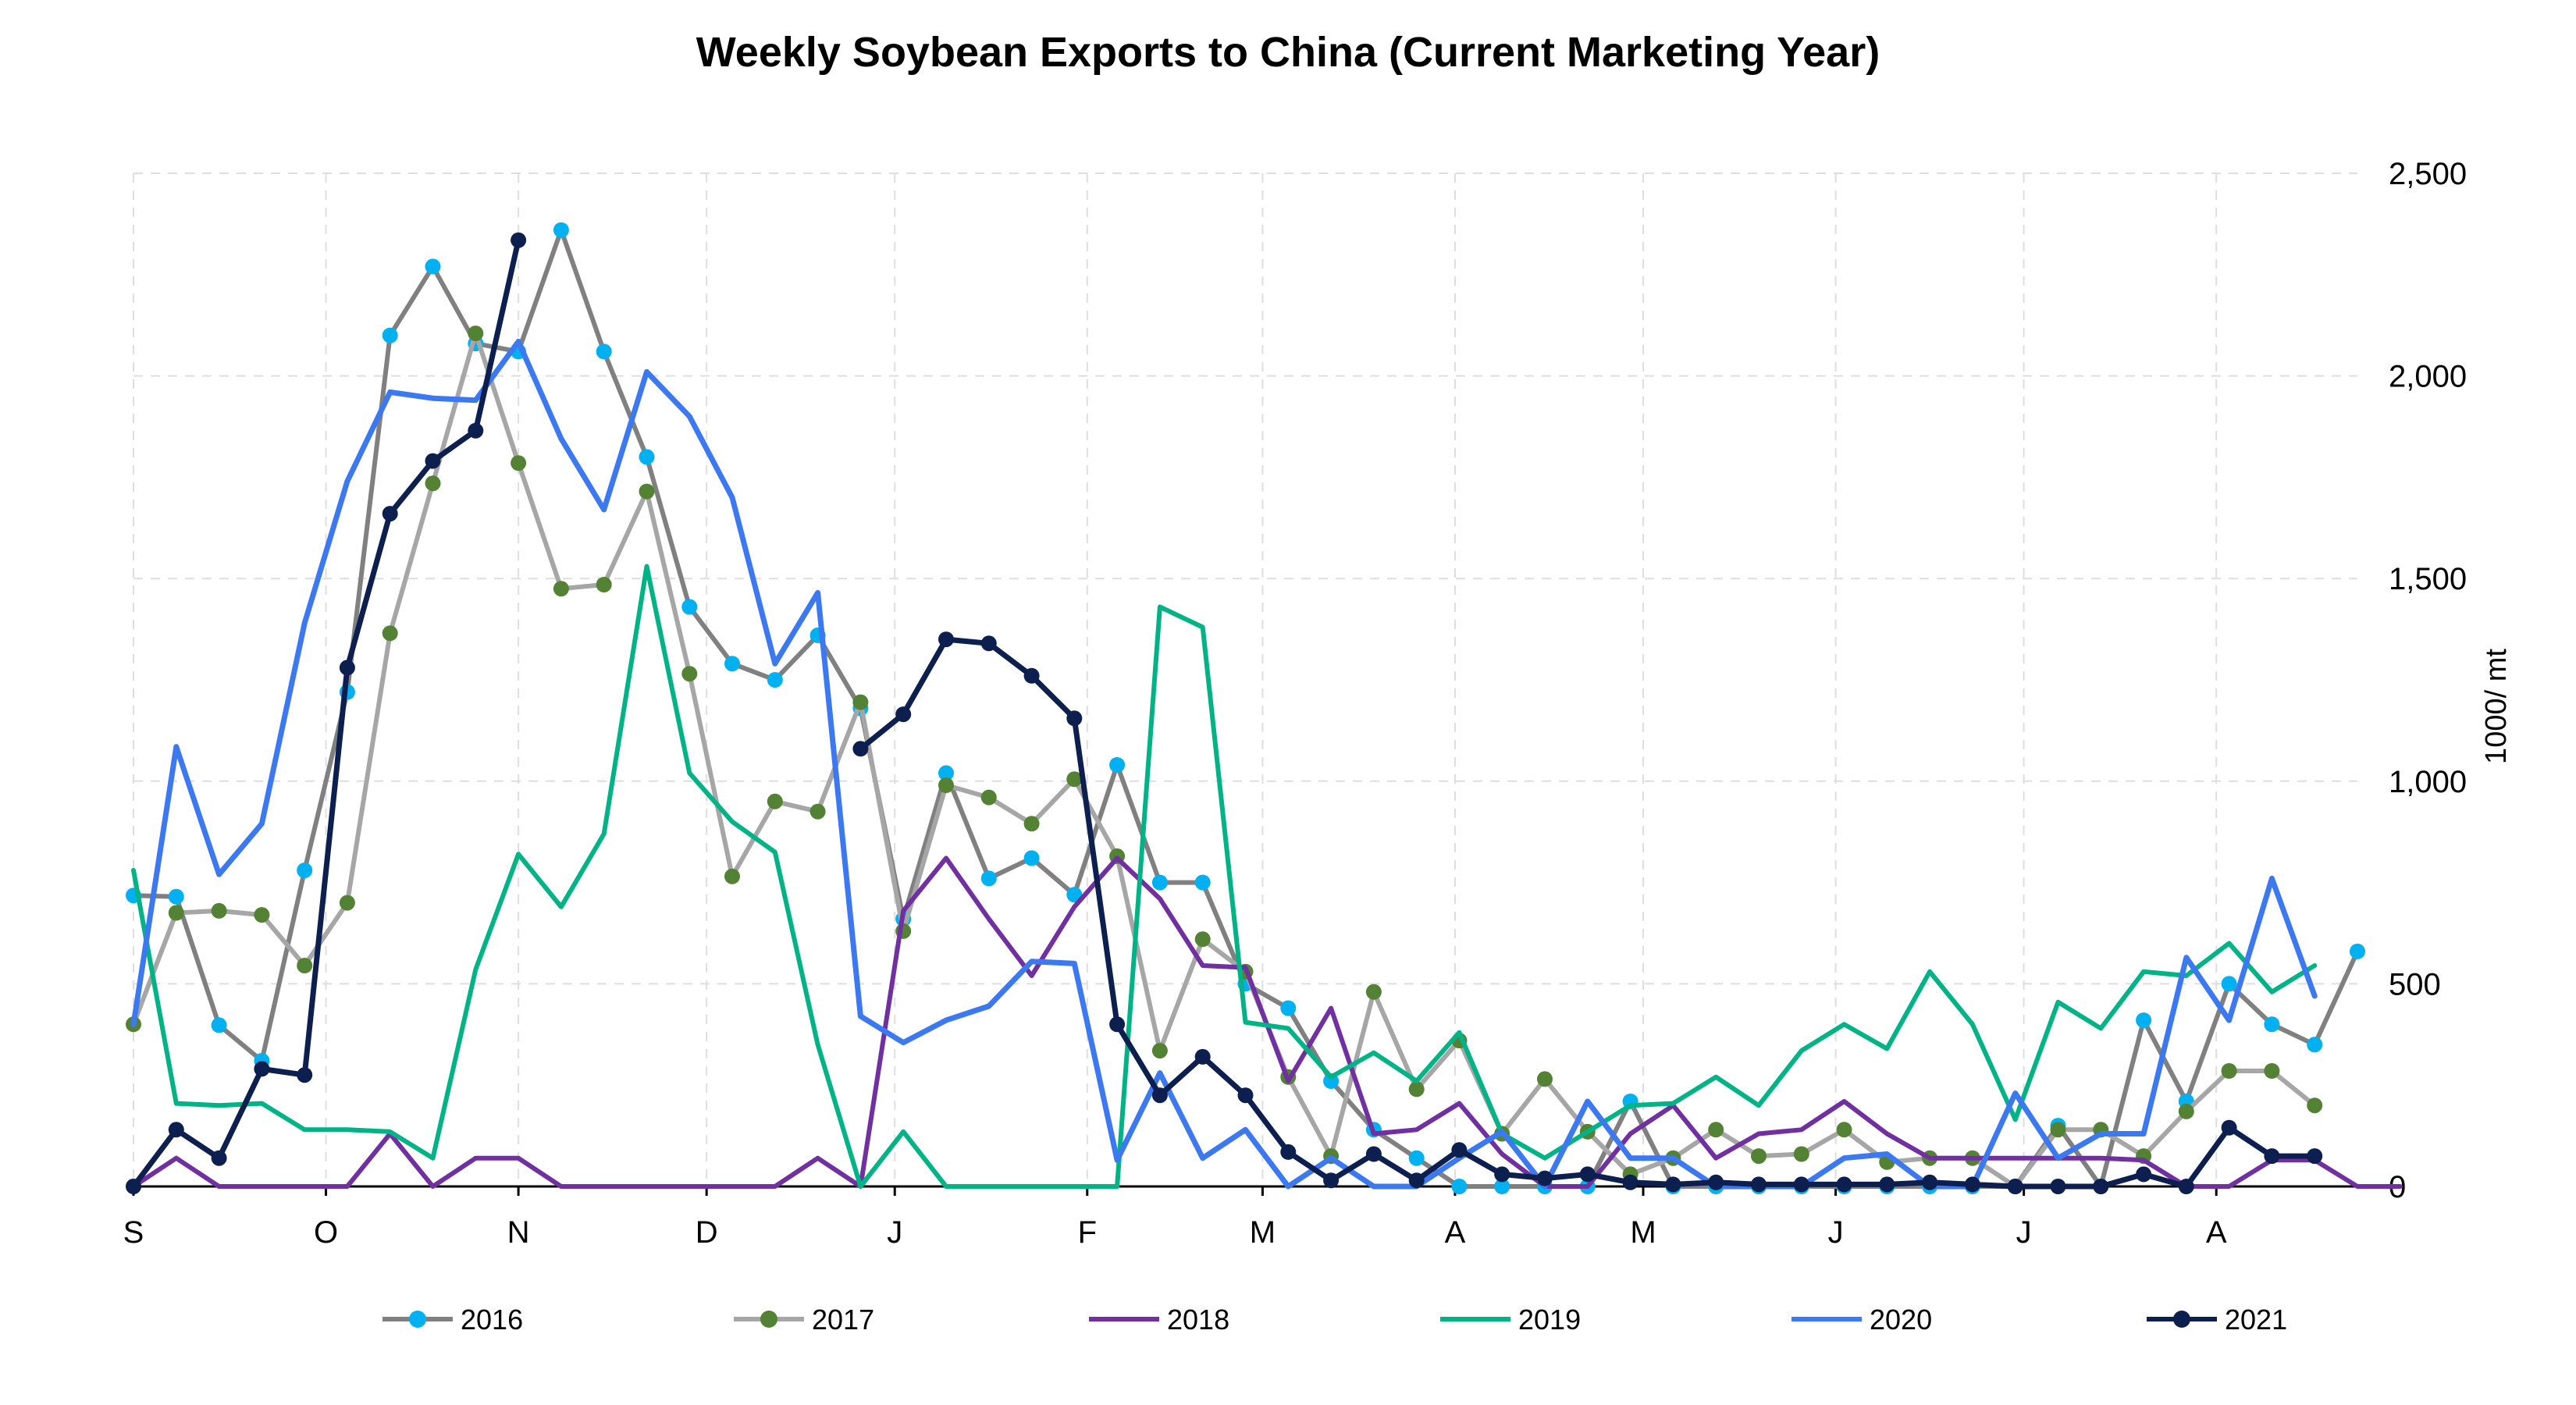 Image resolution: width=2576 pixels, height=1405 pixels. What do you see at coordinates (1510, 1320) in the screenshot?
I see `legend-item-2019: 2019` at bounding box center [1510, 1320].